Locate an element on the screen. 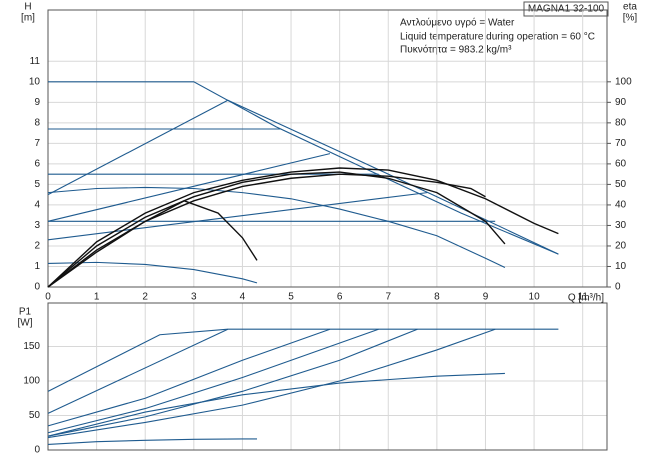 This screenshot has height=460, width=656. y-axis-label: H is located at coordinates (27, 7).